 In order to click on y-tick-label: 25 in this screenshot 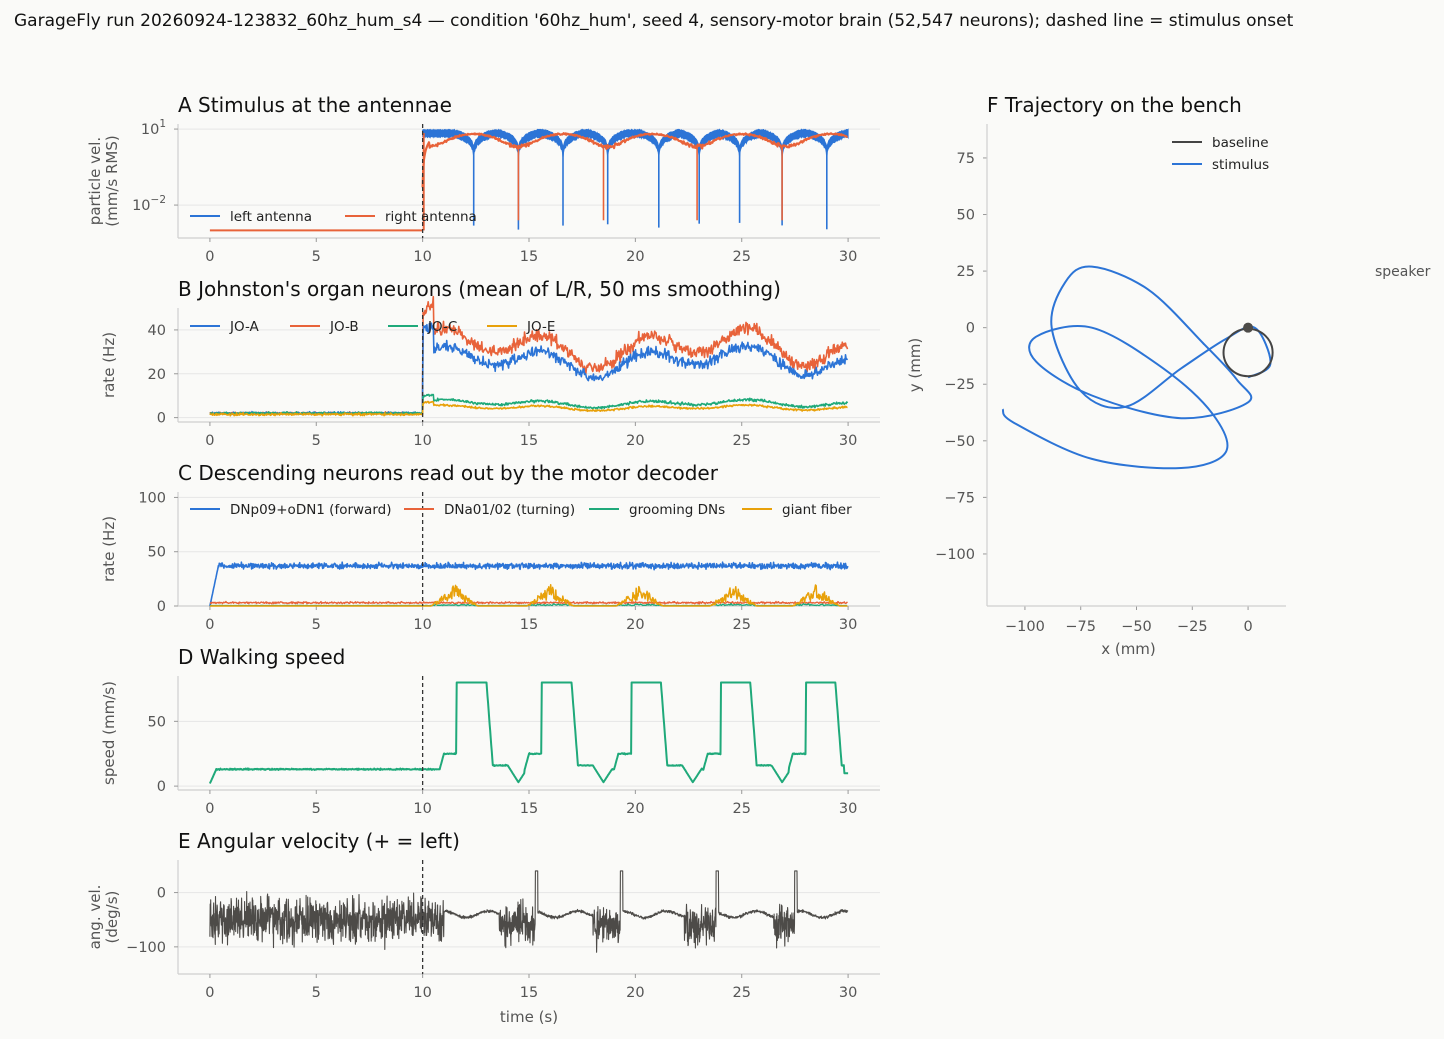, I will do `click(966, 272)`.